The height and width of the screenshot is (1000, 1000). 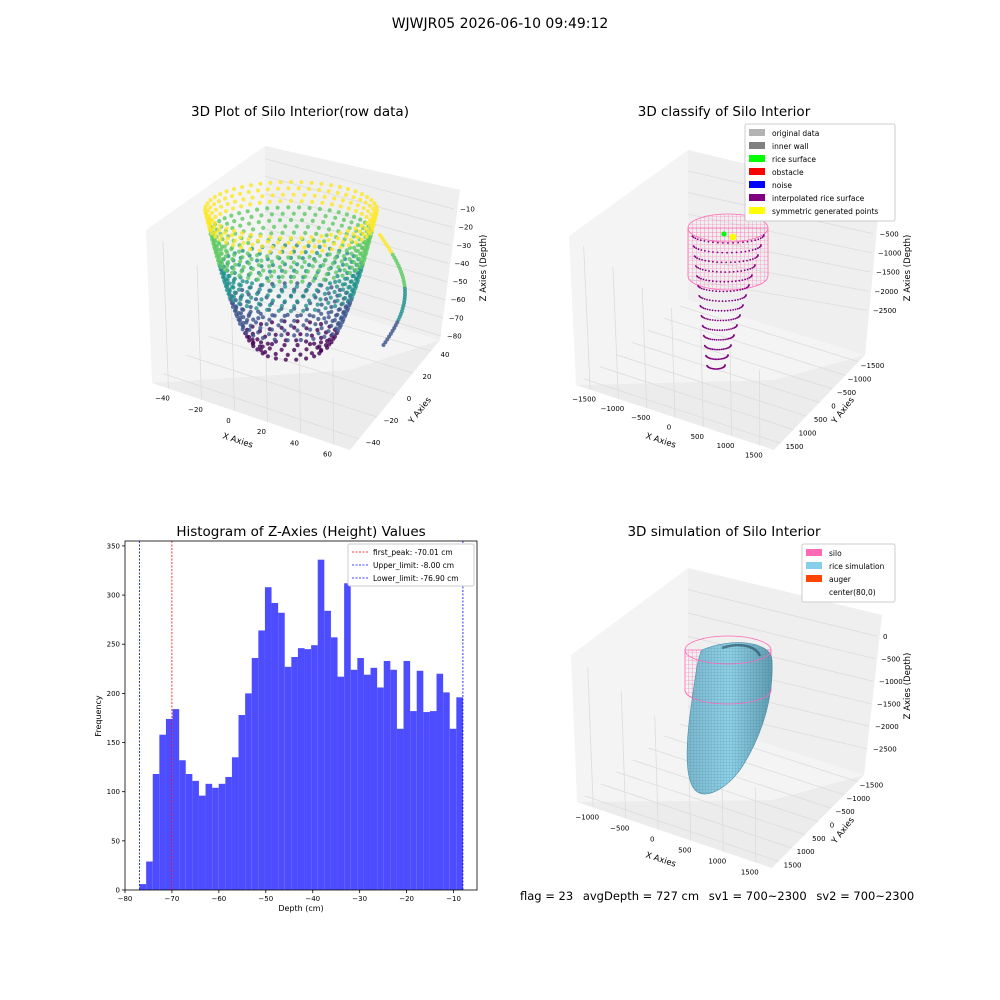 I want to click on panel2-rice-surface-marker, so click(x=724, y=234).